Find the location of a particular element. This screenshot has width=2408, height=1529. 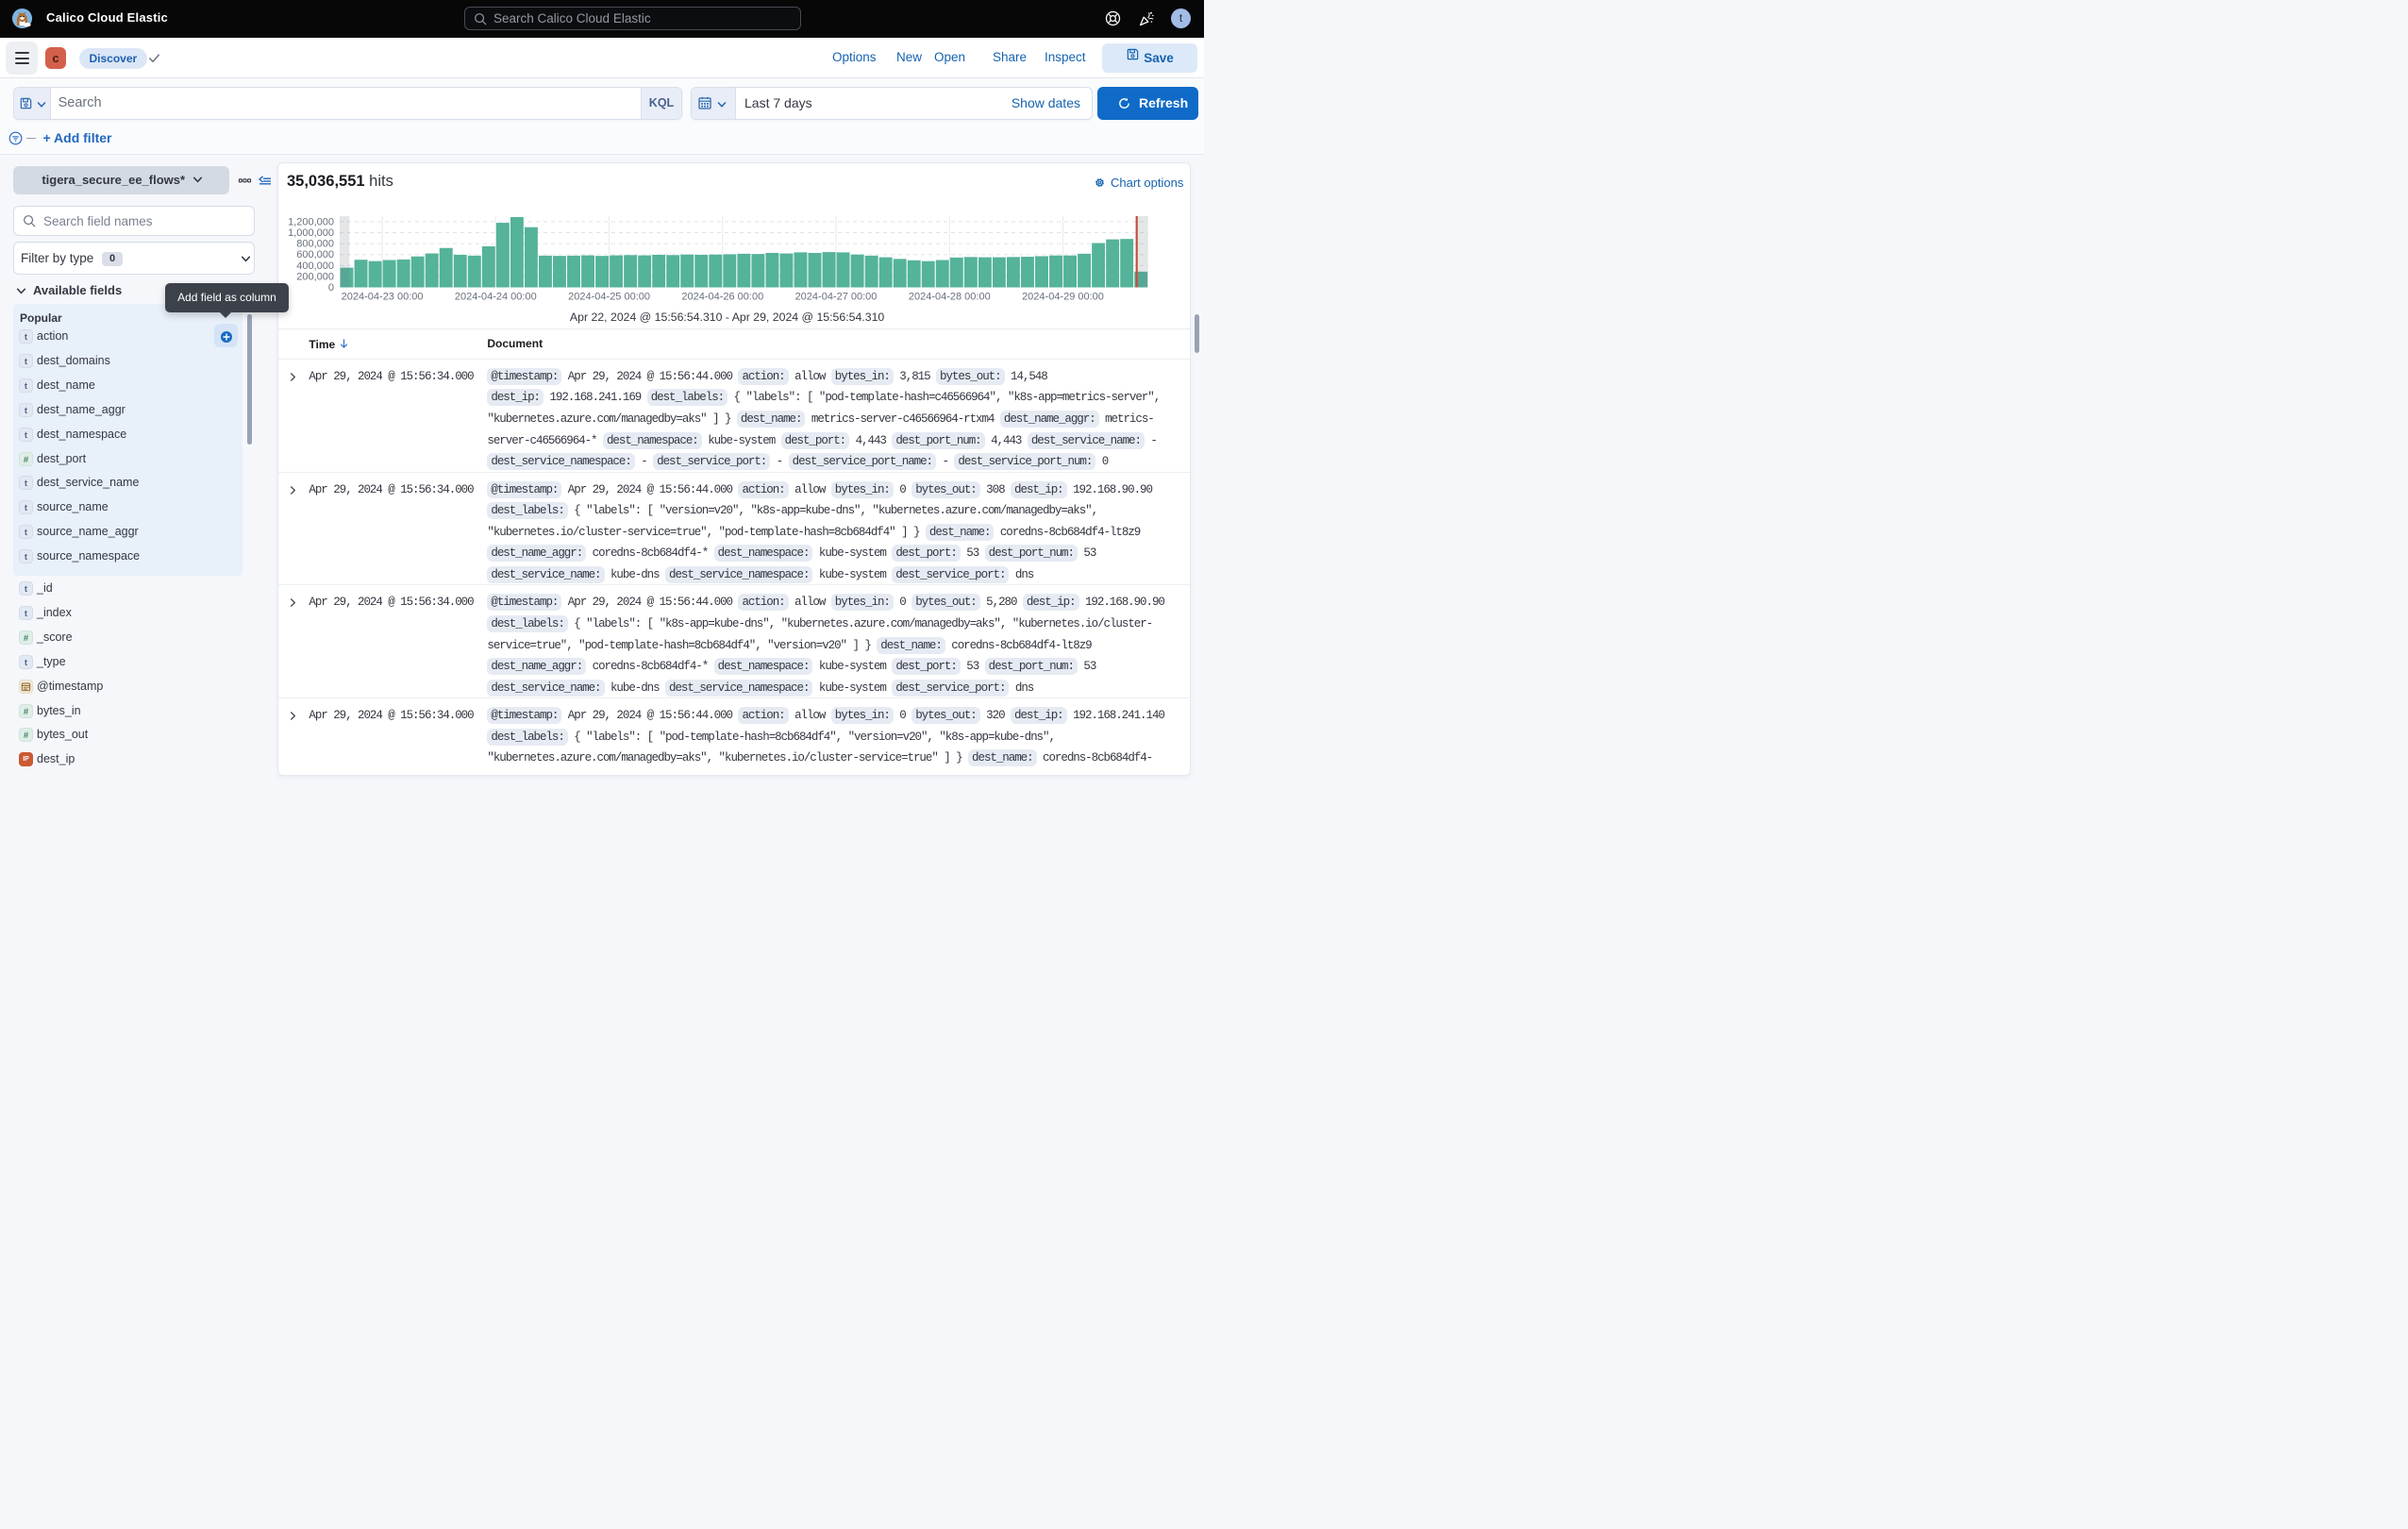

svg-text: 0 is located at coordinates (331, 288).